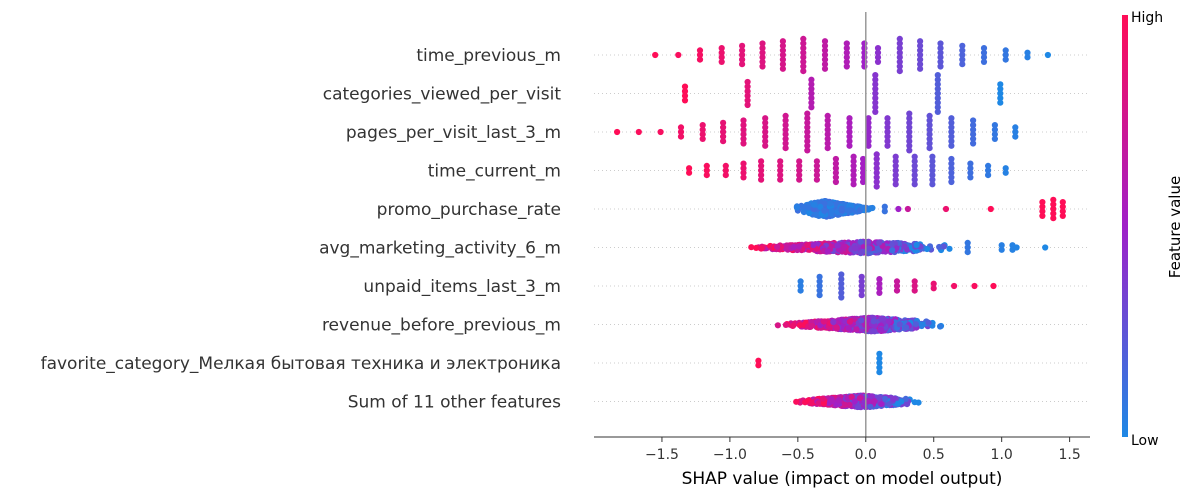 The width and height of the screenshot is (1194, 497). I want to click on x-axis-title: SHAP value (impact on model output), so click(842, 479).